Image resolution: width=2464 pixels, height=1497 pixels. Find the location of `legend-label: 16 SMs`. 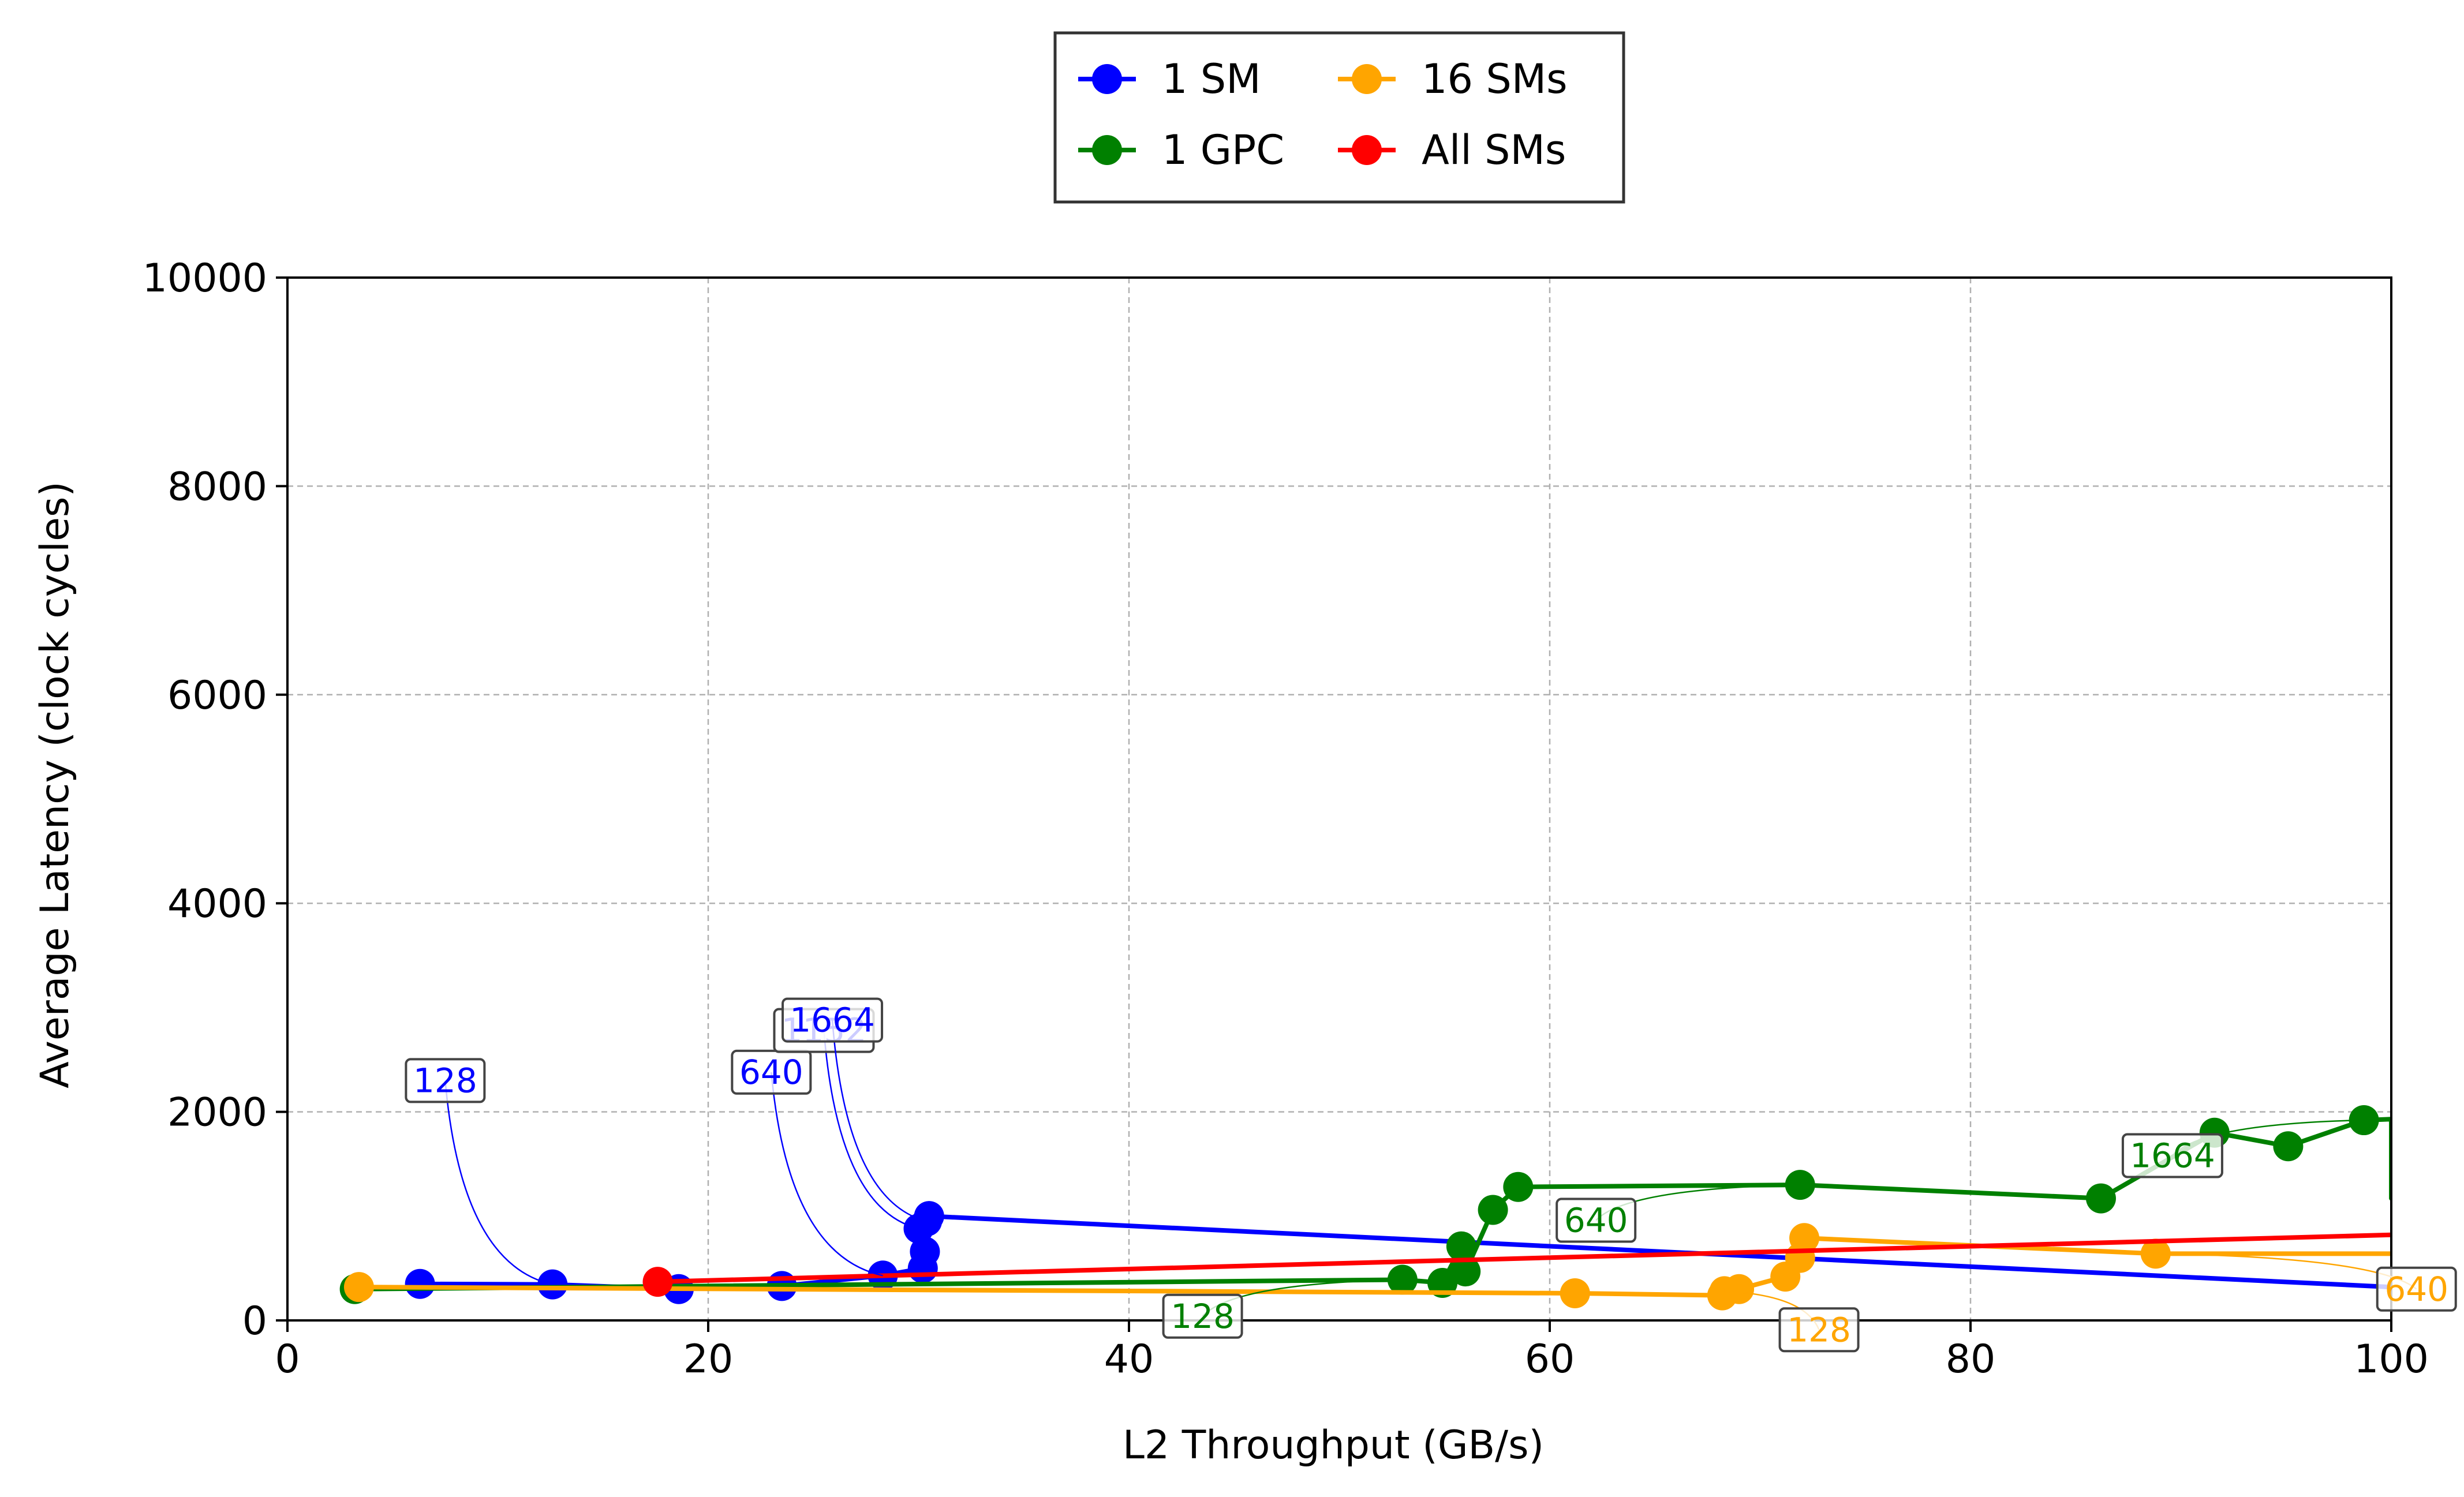

legend-label: 16 SMs is located at coordinates (1495, 79).